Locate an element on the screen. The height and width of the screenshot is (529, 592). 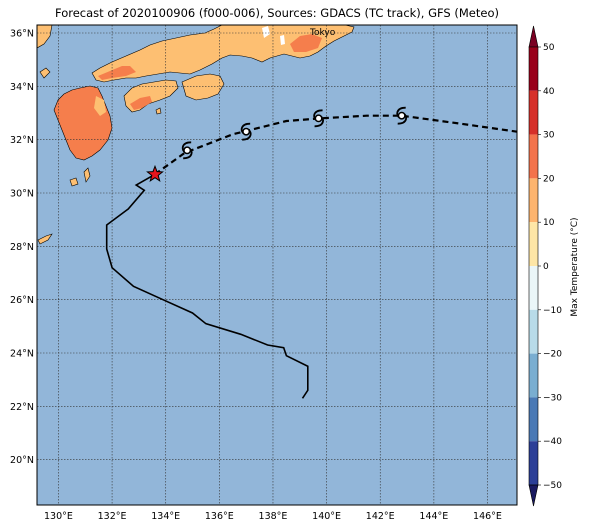
land-honshu is located at coordinates (223, 54).